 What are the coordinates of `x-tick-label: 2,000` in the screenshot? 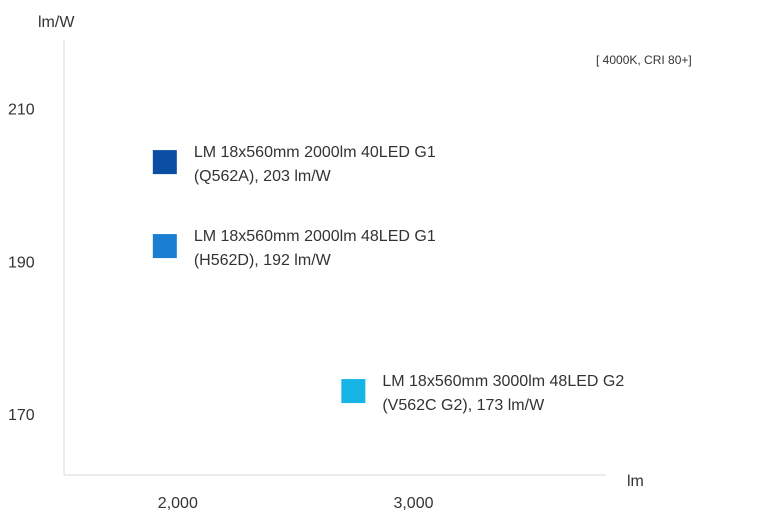 It's located at (178, 503).